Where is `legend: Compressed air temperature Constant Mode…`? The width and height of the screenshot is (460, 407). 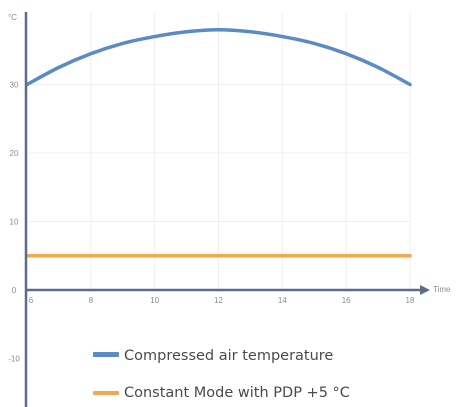
legend: Compressed air temperature Constant Mode… is located at coordinates (221, 374).